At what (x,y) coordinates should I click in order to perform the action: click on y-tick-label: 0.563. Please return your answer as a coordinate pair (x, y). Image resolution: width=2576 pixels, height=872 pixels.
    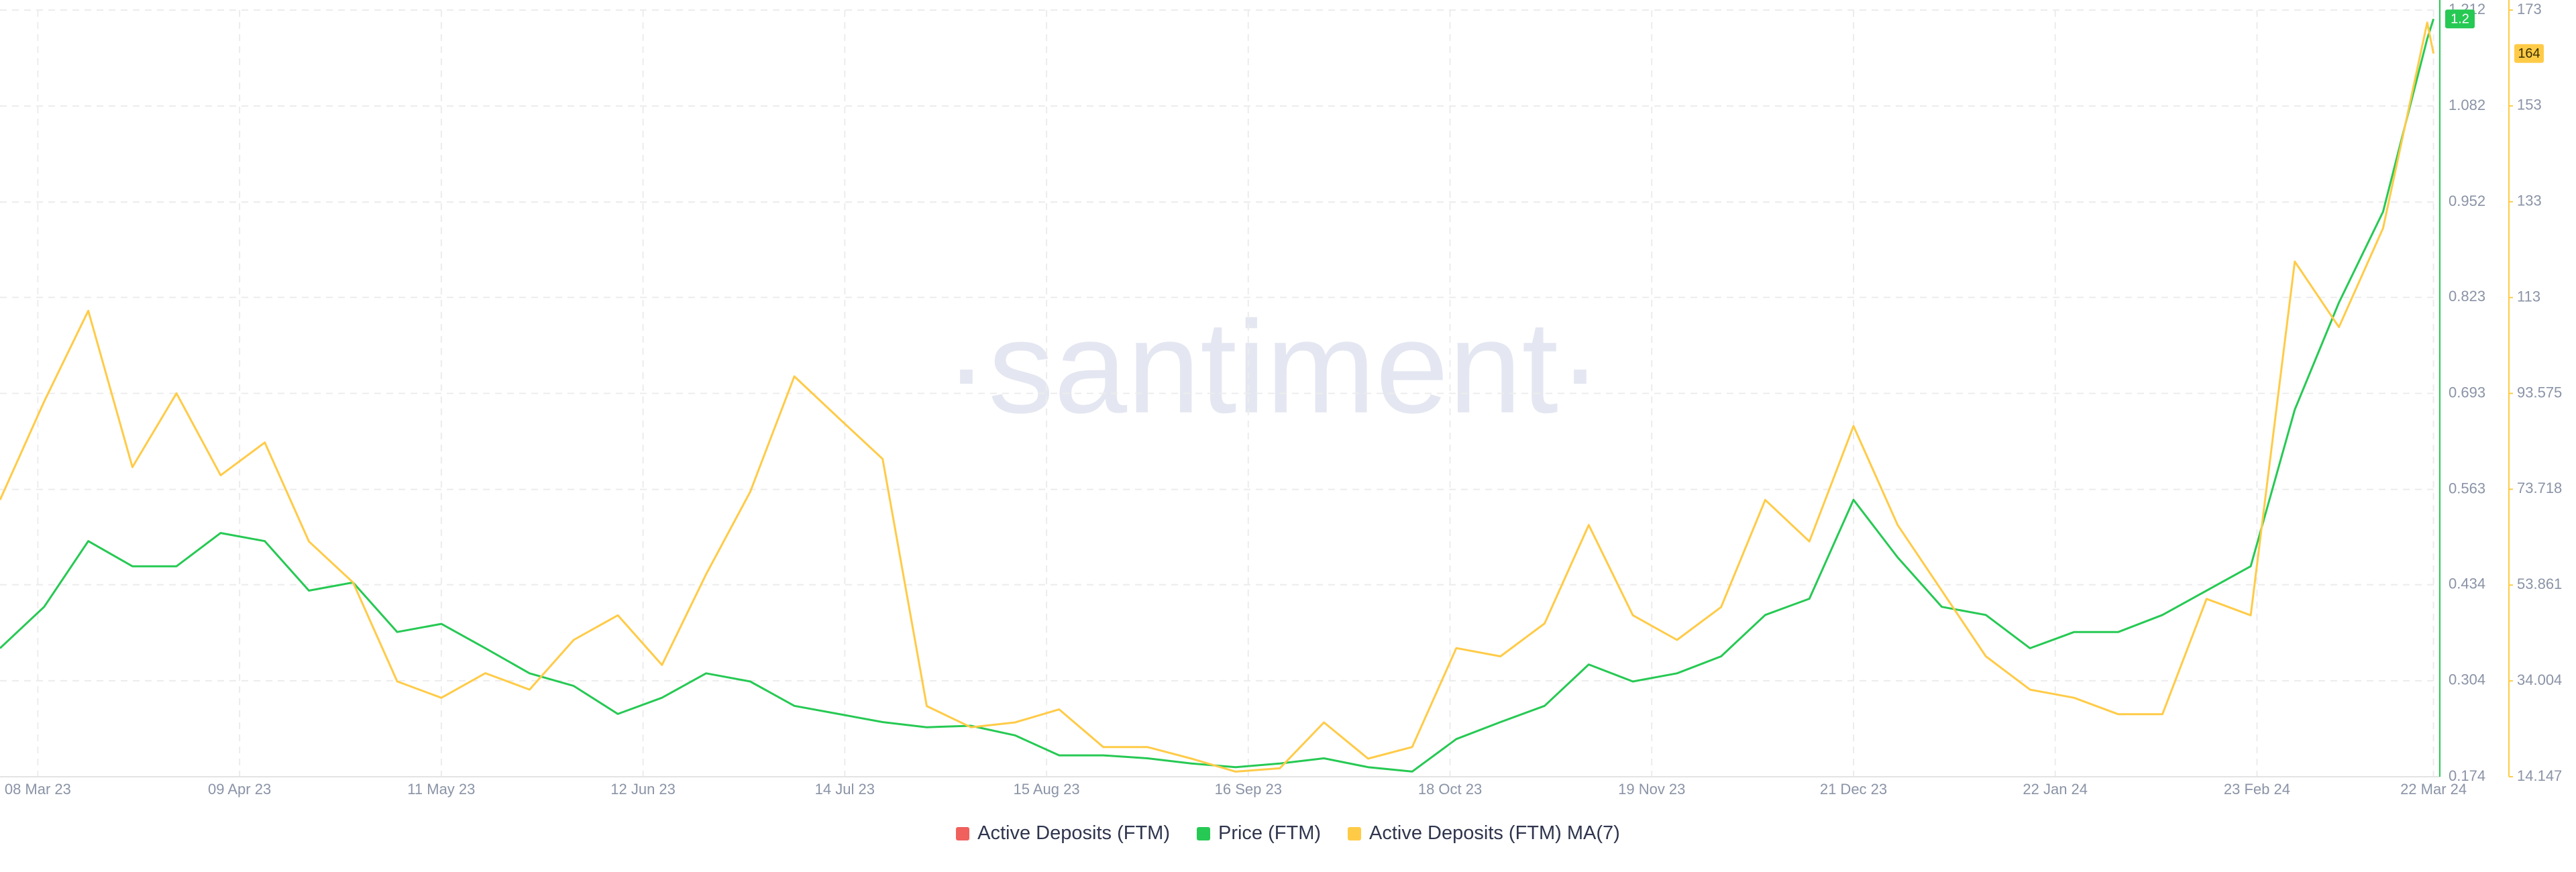
    Looking at the image, I should click on (2467, 488).